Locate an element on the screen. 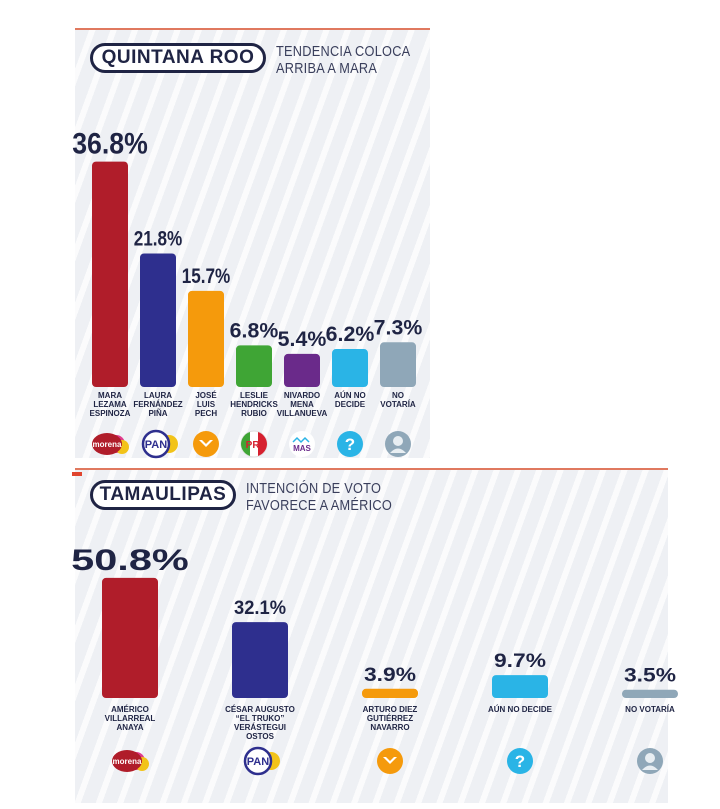 This screenshot has width=720, height=809. category-label: AÚN NO is located at coordinates (350, 395).